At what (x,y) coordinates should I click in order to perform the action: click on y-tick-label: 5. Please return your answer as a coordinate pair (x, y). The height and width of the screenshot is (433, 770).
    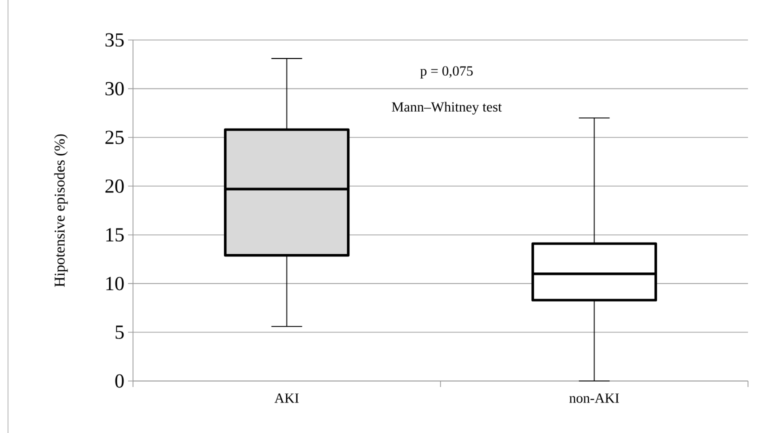
    Looking at the image, I should click on (120, 332).